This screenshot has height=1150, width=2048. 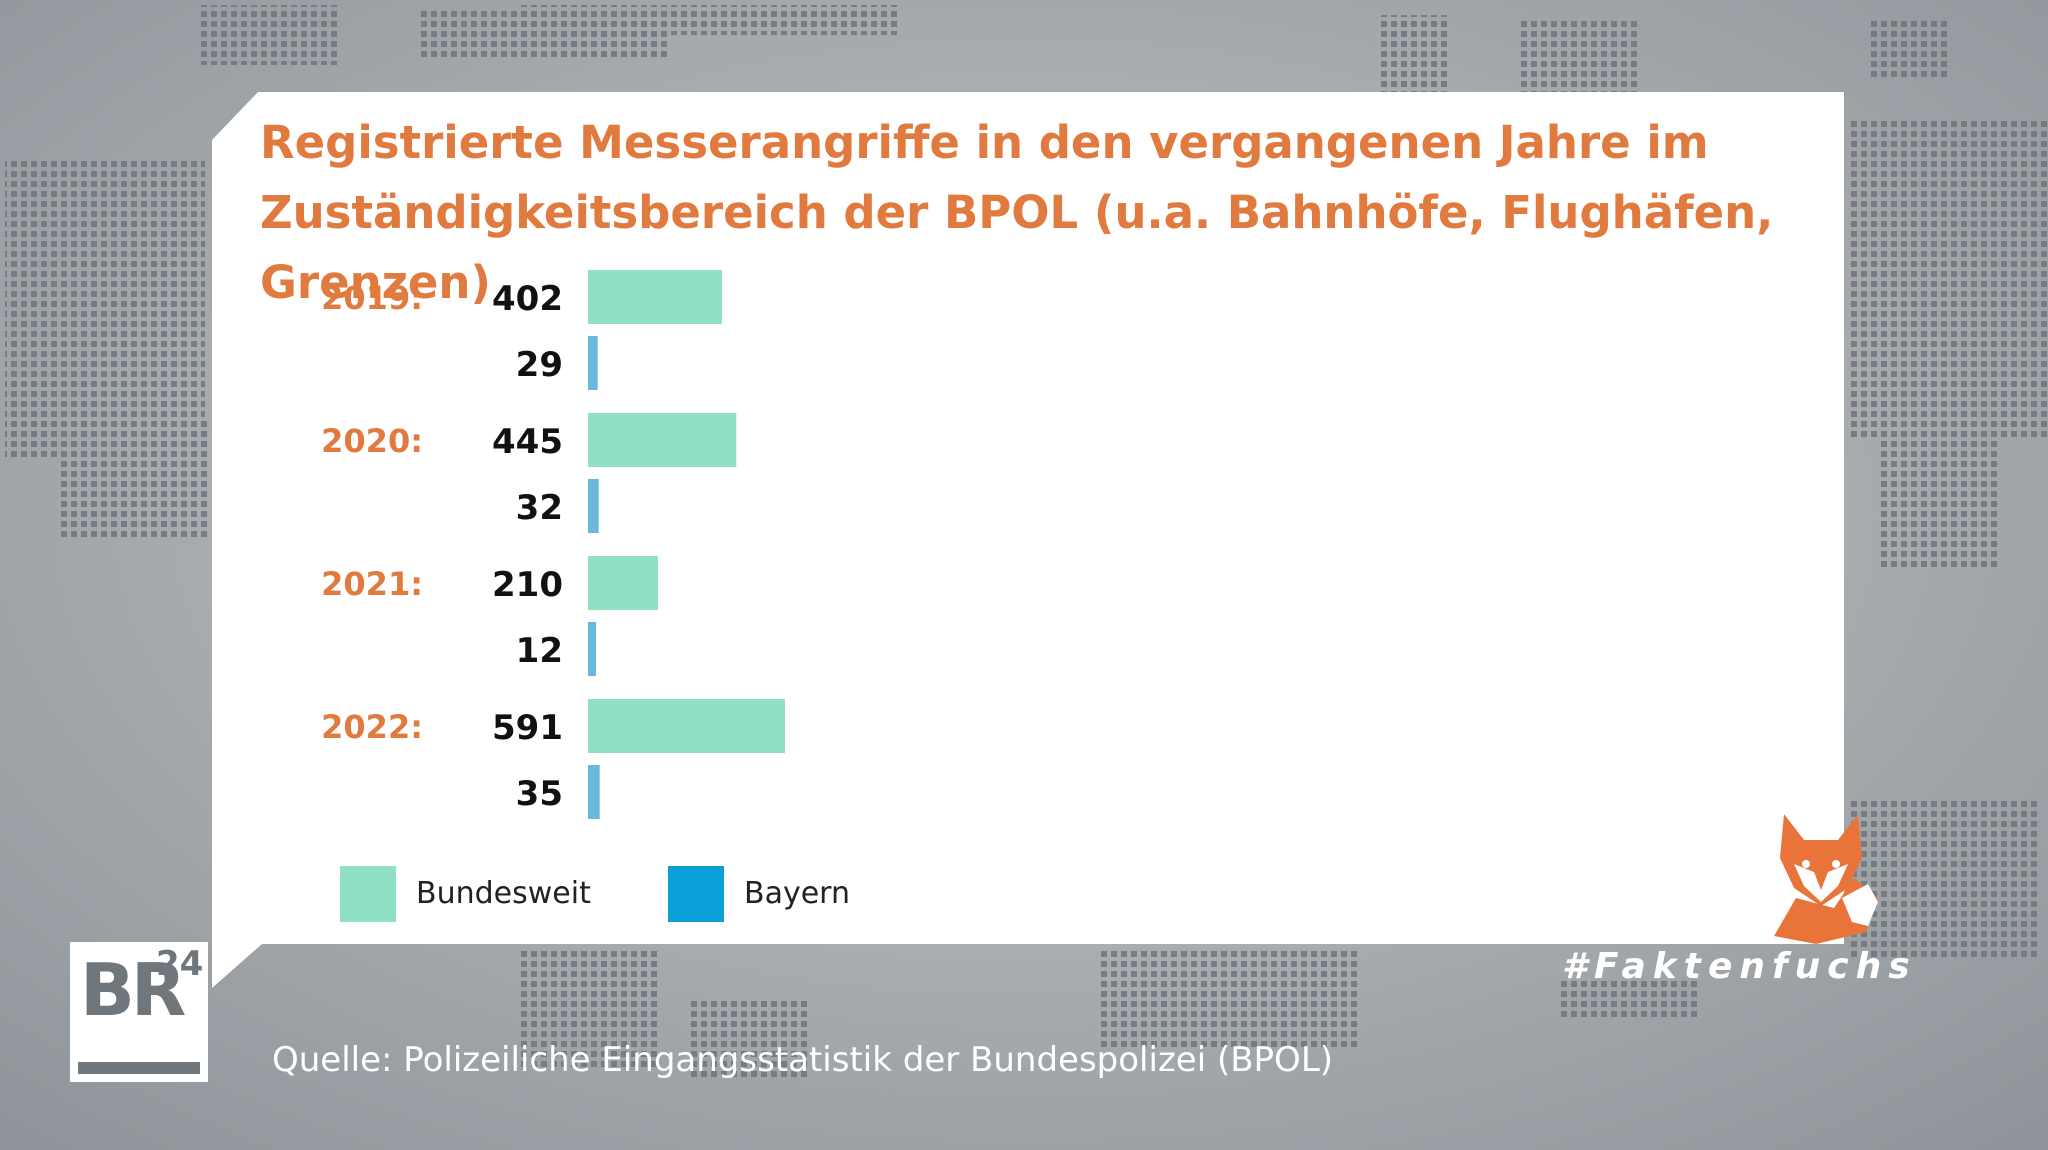 I want to click on br24-logo: BR 24, so click(x=139, y=1012).